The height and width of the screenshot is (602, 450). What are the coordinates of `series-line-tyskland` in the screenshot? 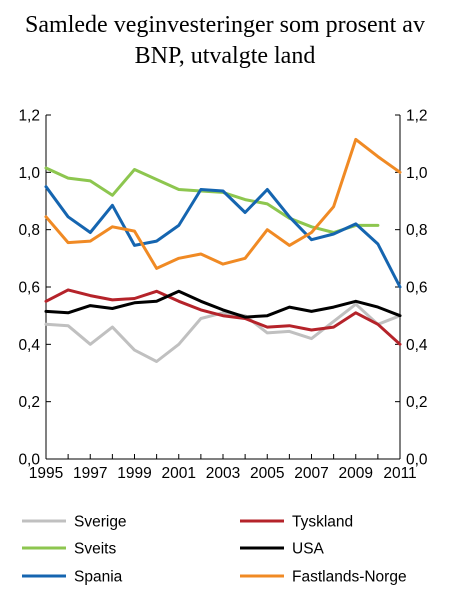 It's located at (223, 317).